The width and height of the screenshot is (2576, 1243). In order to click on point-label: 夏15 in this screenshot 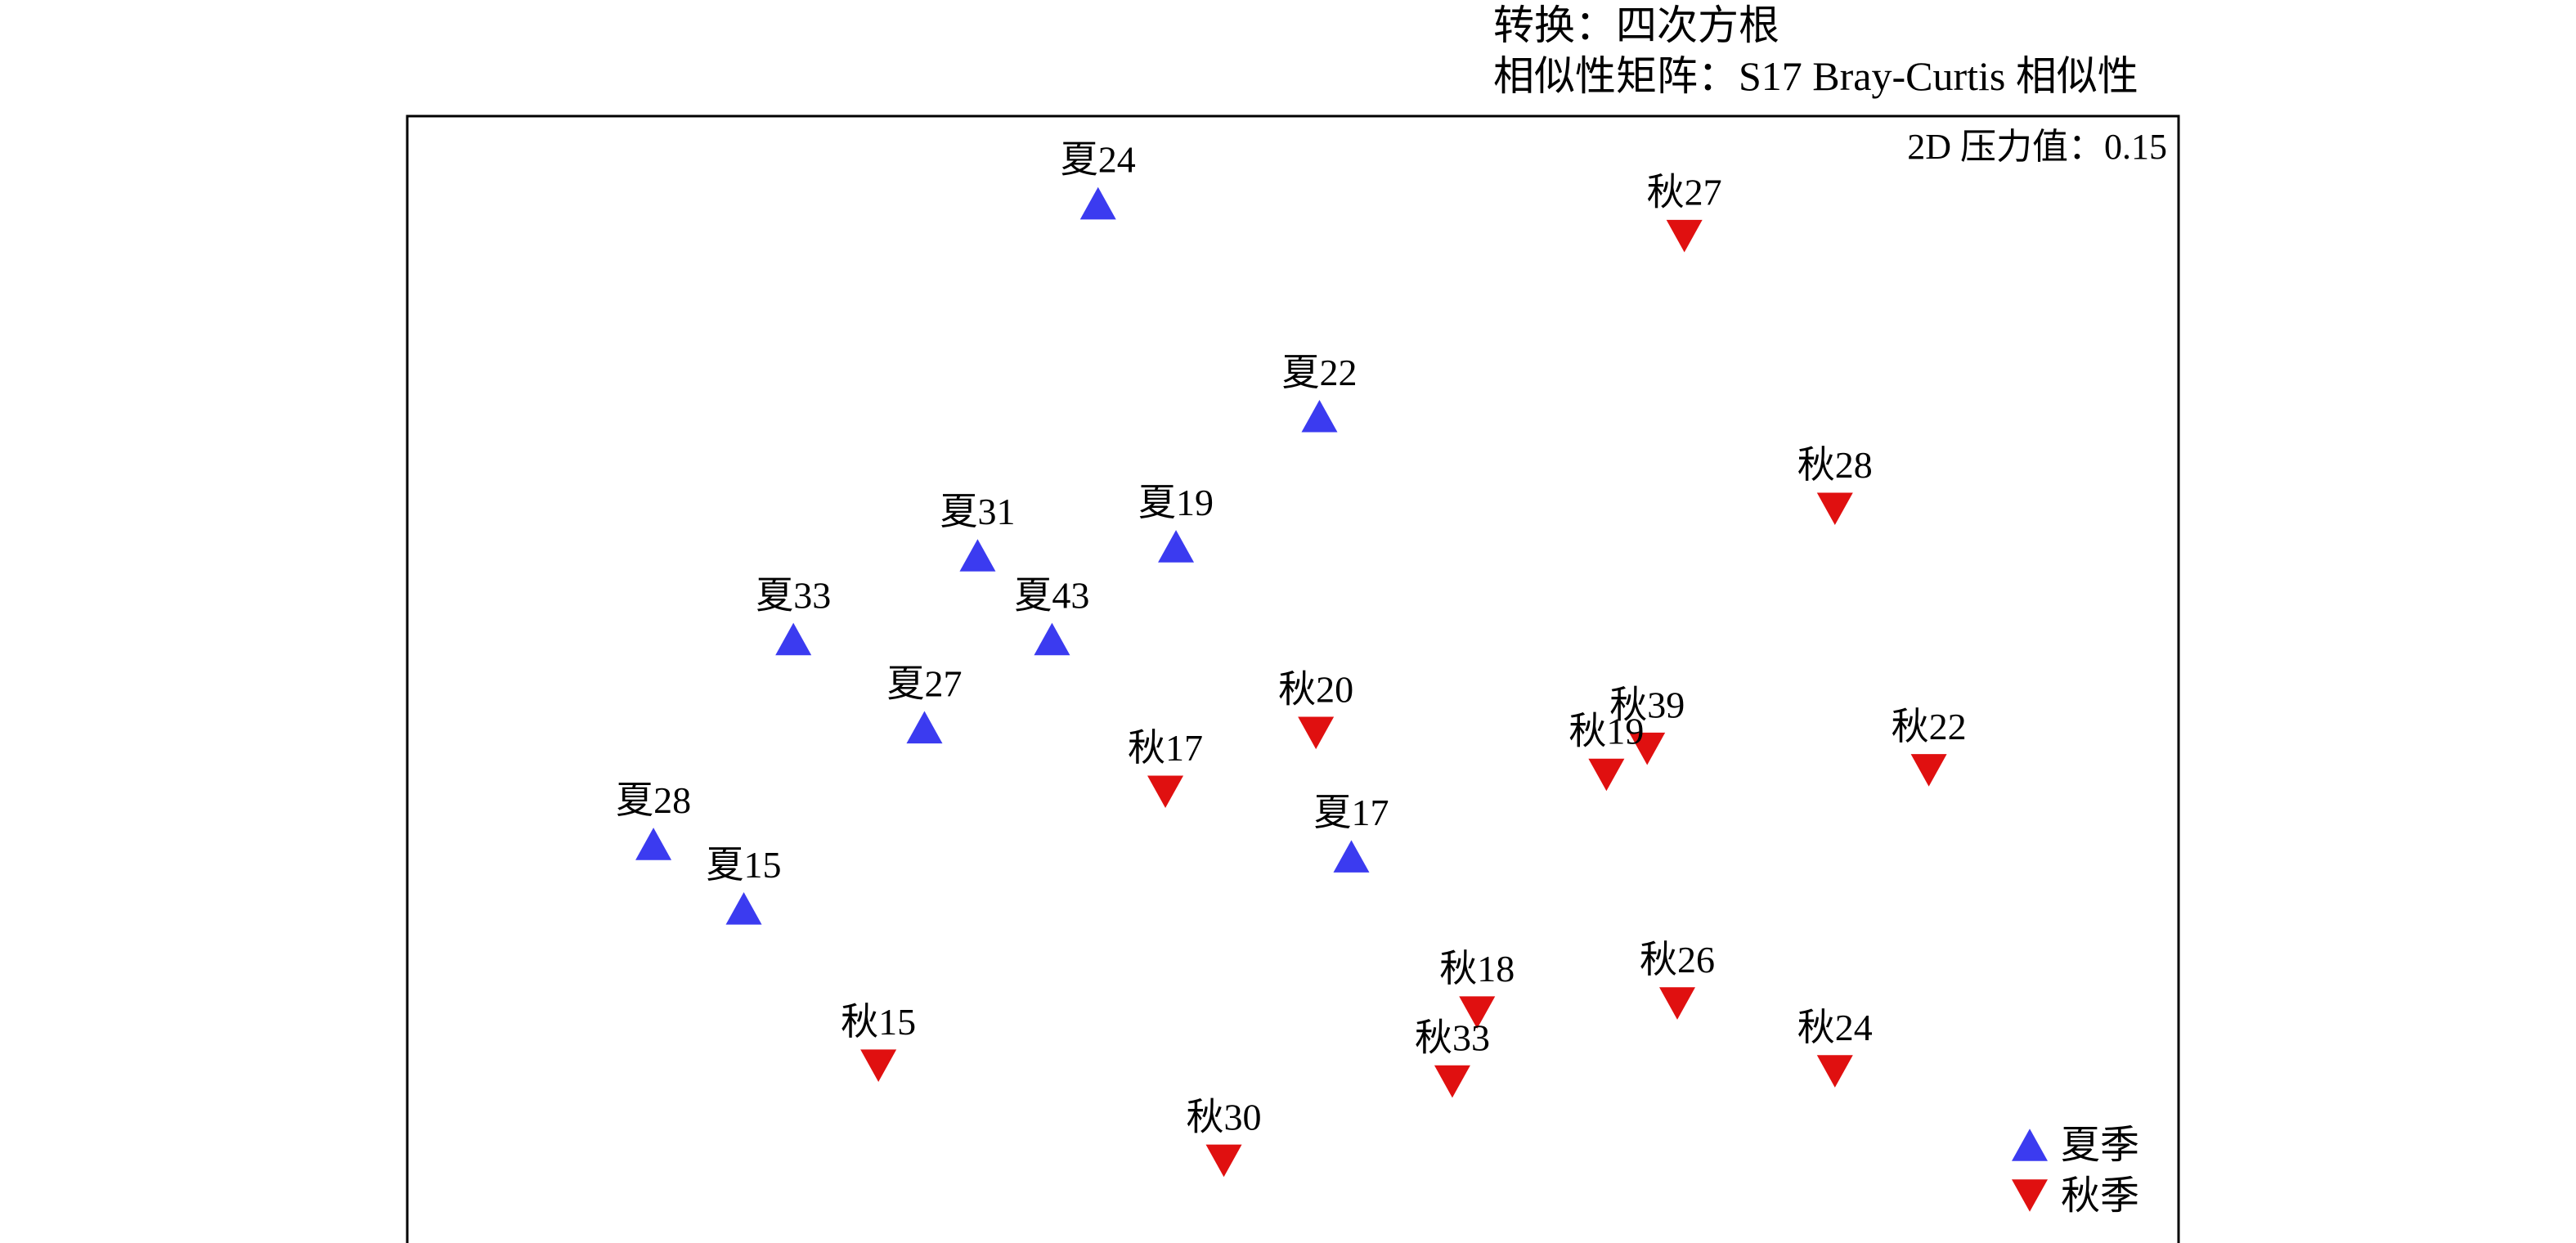, I will do `click(744, 865)`.